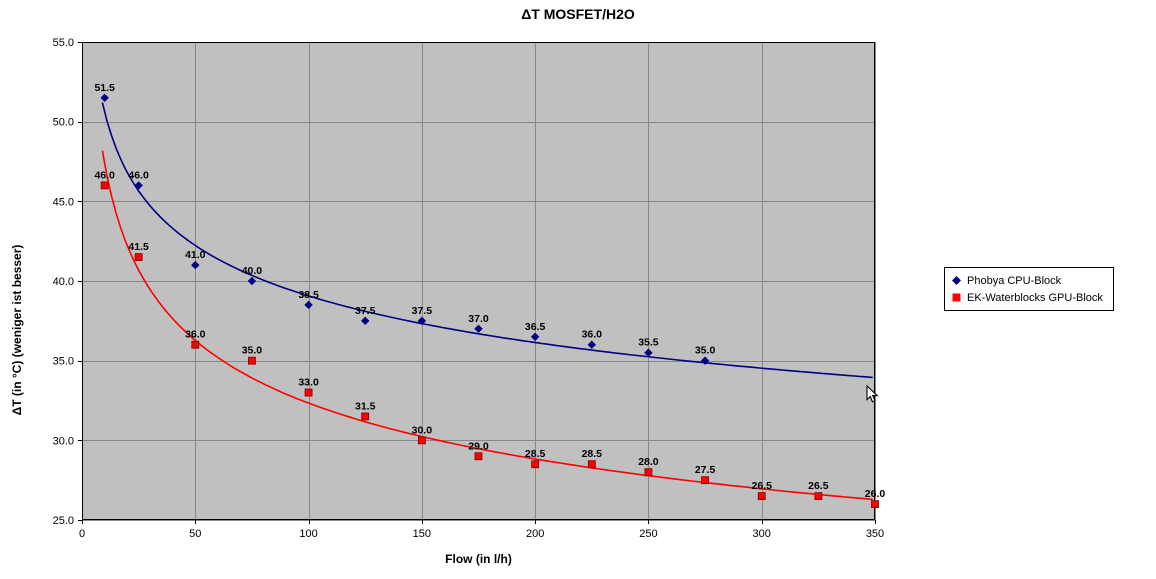 The image size is (1156, 579). Describe the element at coordinates (478, 319) in the screenshot. I see `data-label: 37.0` at that location.